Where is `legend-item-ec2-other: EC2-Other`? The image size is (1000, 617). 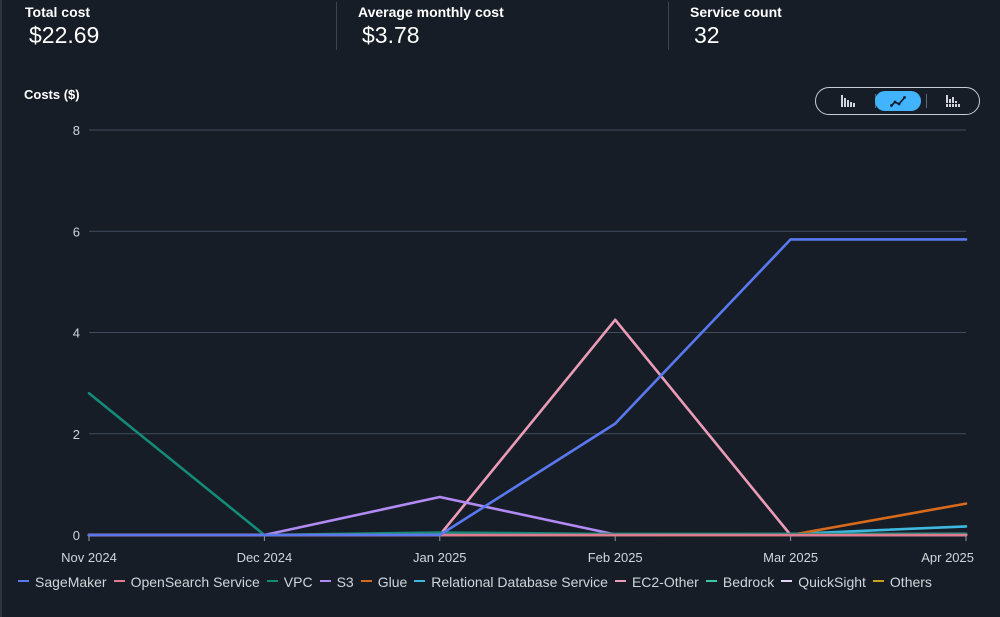 legend-item-ec2-other: EC2-Other is located at coordinates (656, 582).